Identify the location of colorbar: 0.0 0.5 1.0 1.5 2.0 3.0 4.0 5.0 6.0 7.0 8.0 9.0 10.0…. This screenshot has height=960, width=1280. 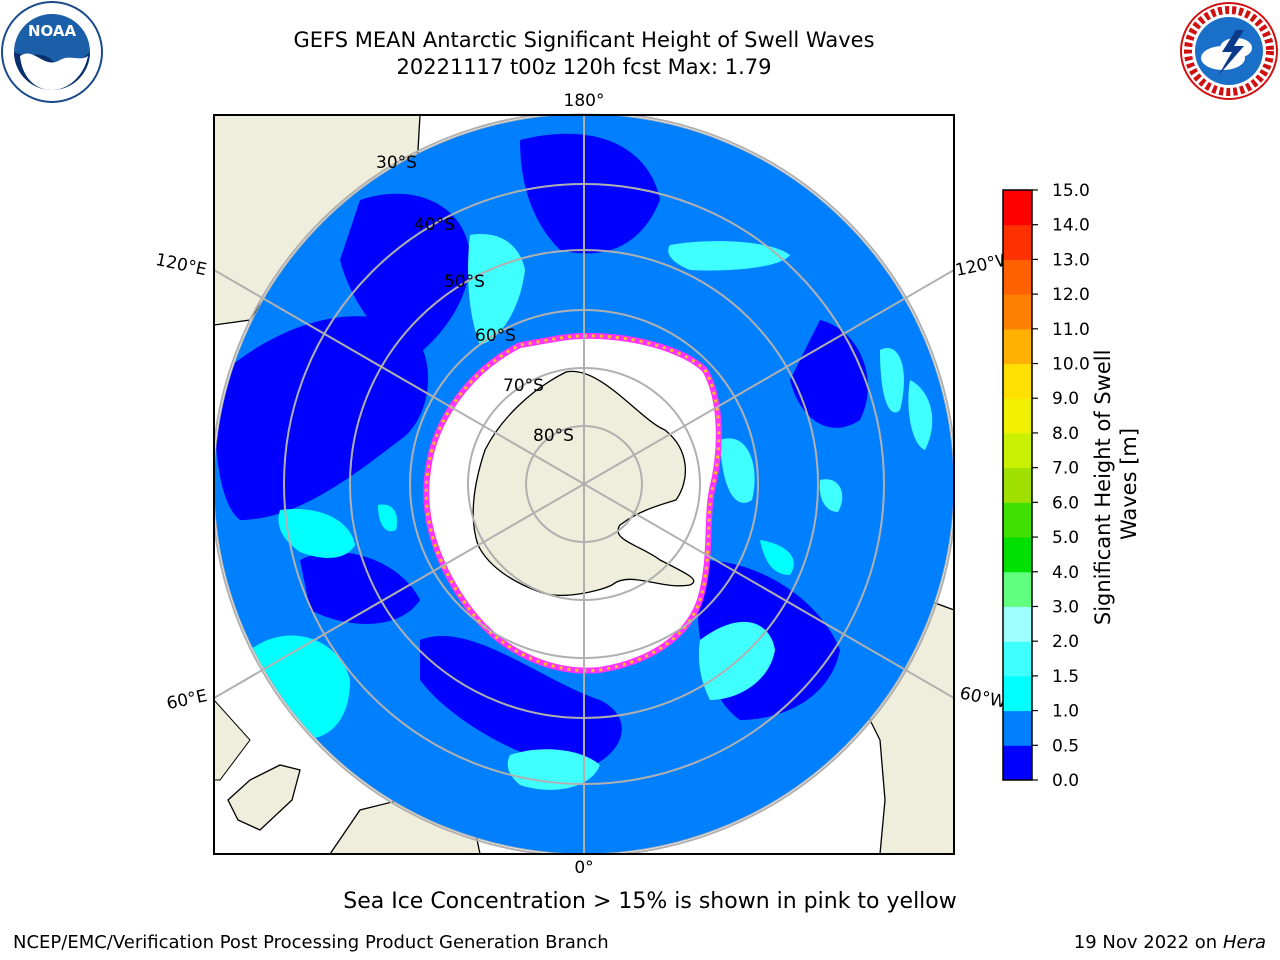
(1046, 486).